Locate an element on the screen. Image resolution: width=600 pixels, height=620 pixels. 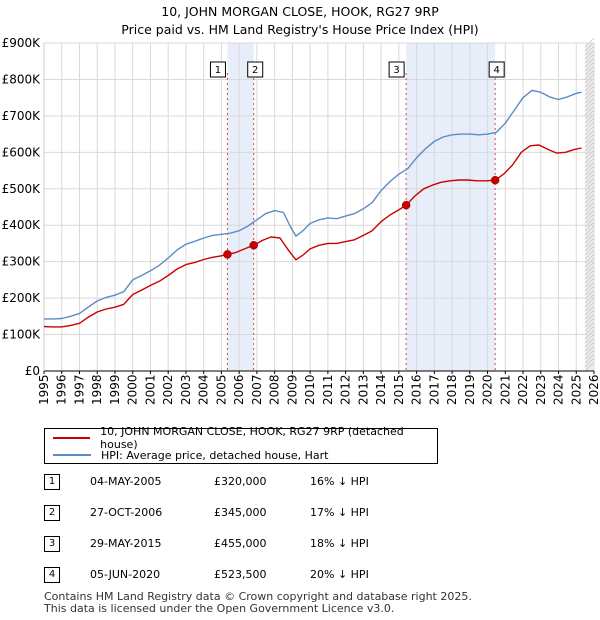
y-tick-label: £100K is located at coordinates (22, 335).